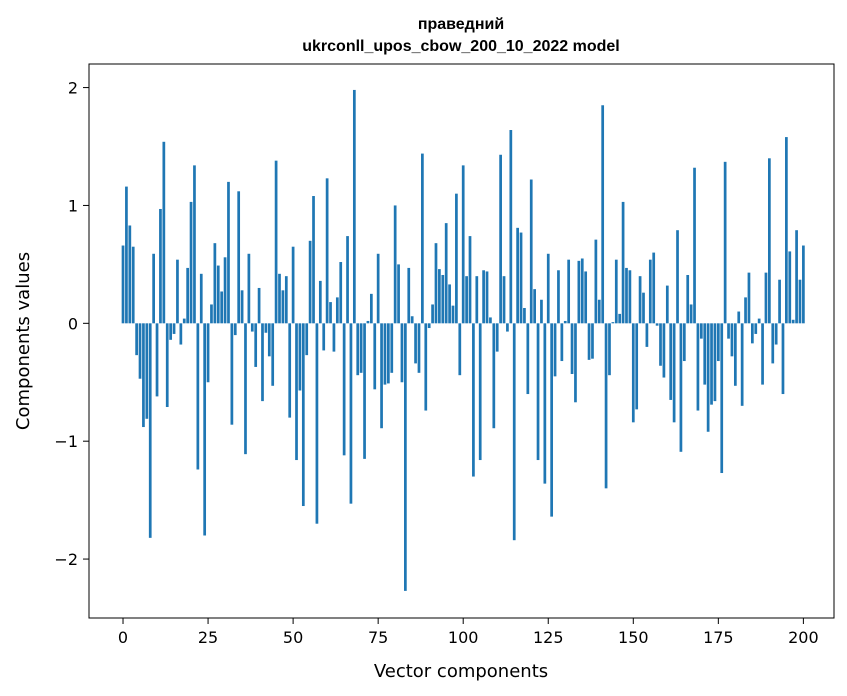 This screenshot has width=847, height=696. What do you see at coordinates (73, 205) in the screenshot?
I see `y-tick-label: 1` at bounding box center [73, 205].